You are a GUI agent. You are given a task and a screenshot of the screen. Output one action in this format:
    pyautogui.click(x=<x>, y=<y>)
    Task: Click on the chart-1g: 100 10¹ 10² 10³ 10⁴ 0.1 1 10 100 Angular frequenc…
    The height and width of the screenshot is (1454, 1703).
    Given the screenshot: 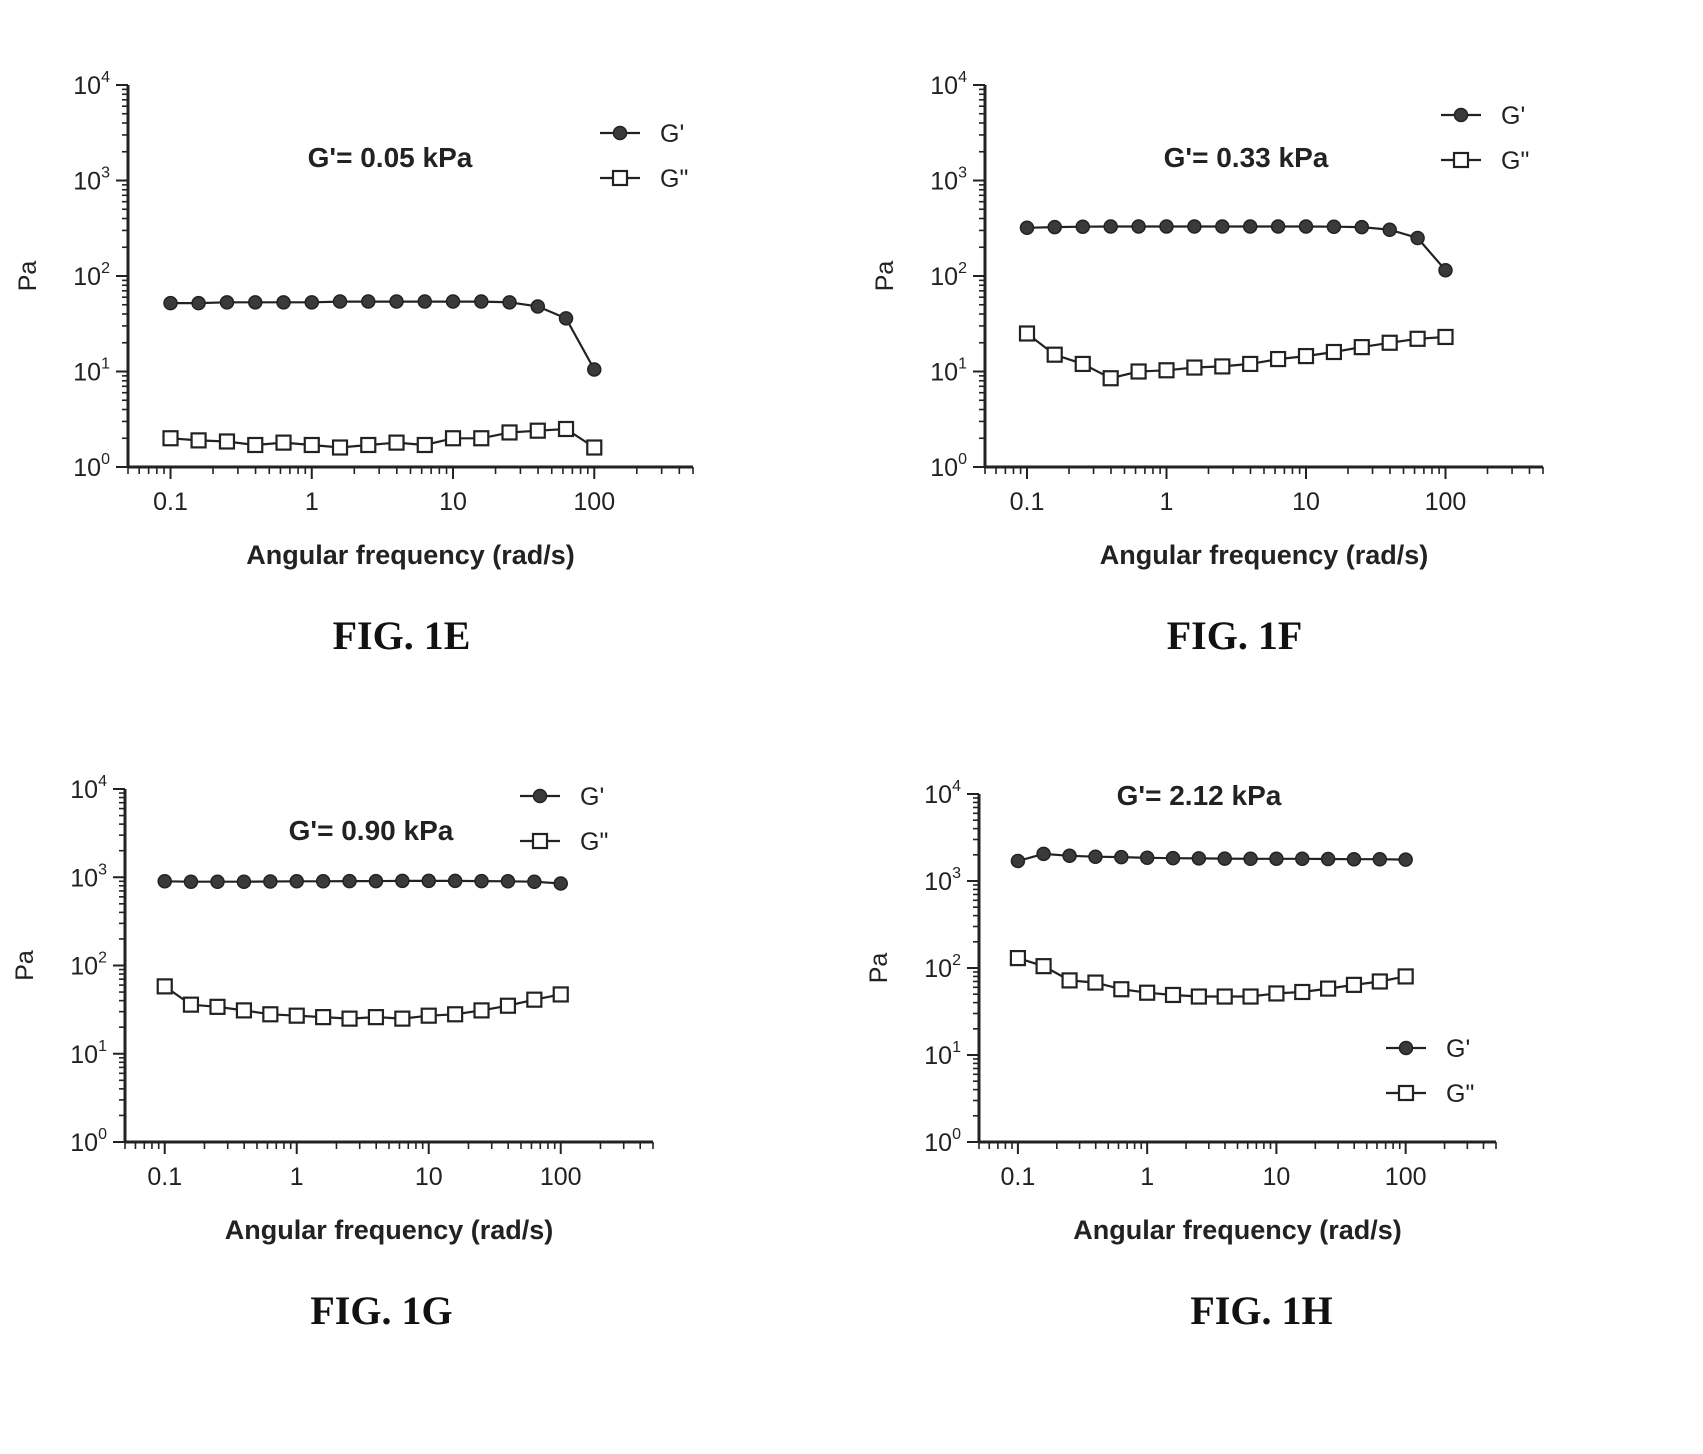 What is the action you would take?
    pyautogui.click(x=332, y=1009)
    